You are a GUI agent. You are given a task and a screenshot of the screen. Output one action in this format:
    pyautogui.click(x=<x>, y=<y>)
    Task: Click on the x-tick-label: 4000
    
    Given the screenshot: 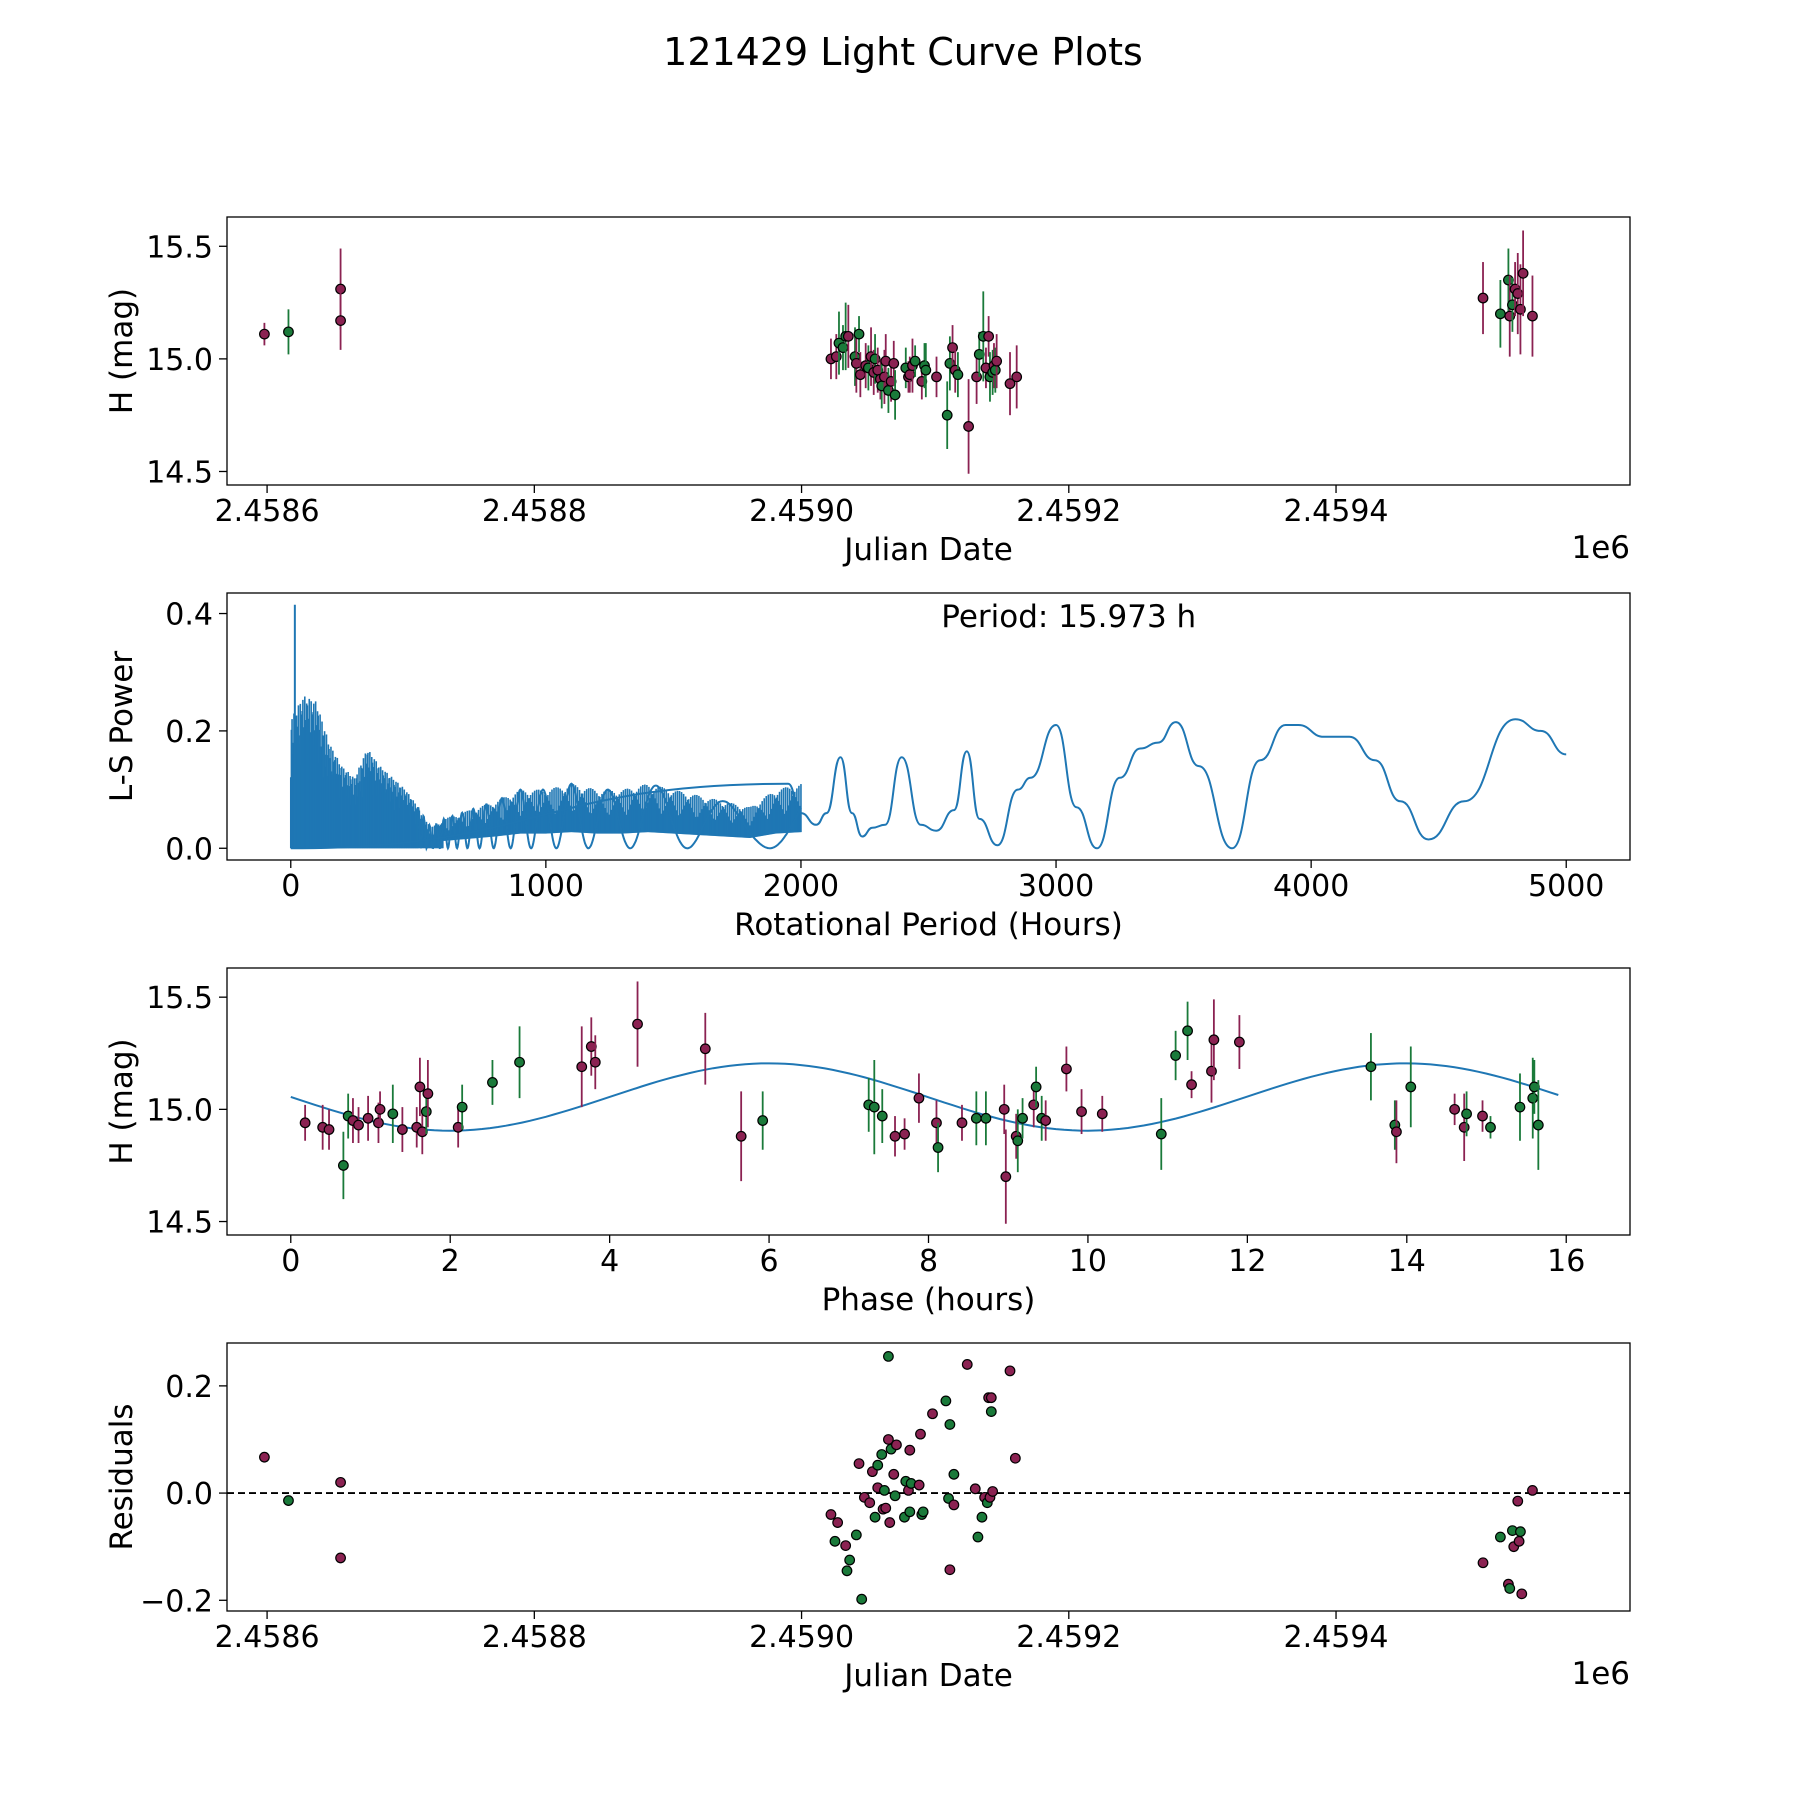 What is the action you would take?
    pyautogui.click(x=1311, y=886)
    